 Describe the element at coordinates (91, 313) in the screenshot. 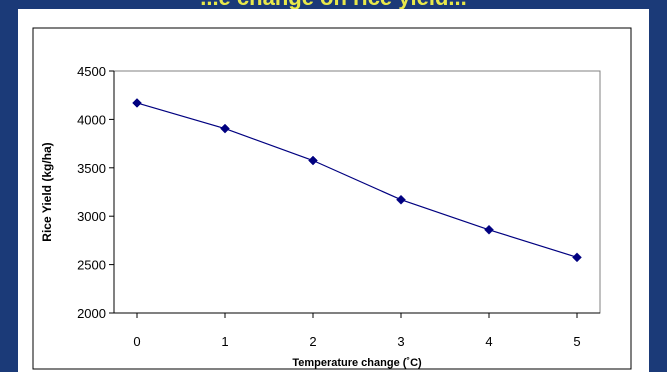

I see `y-tick-label: 2000` at that location.